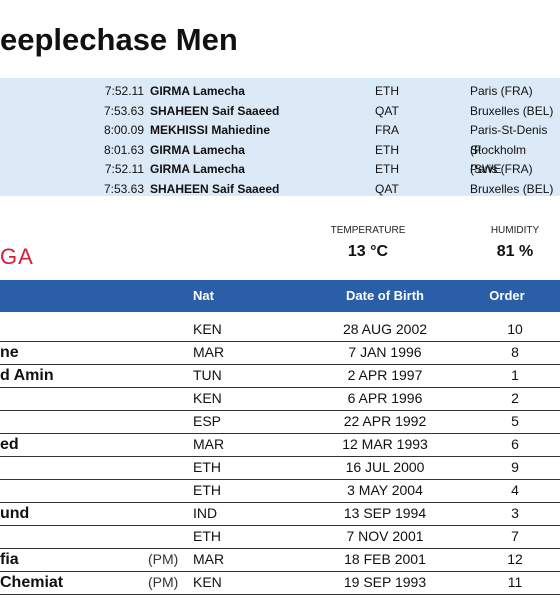 Image resolution: width=560 pixels, height=600 pixels. What do you see at coordinates (515, 559) in the screenshot?
I see `order: 12` at bounding box center [515, 559].